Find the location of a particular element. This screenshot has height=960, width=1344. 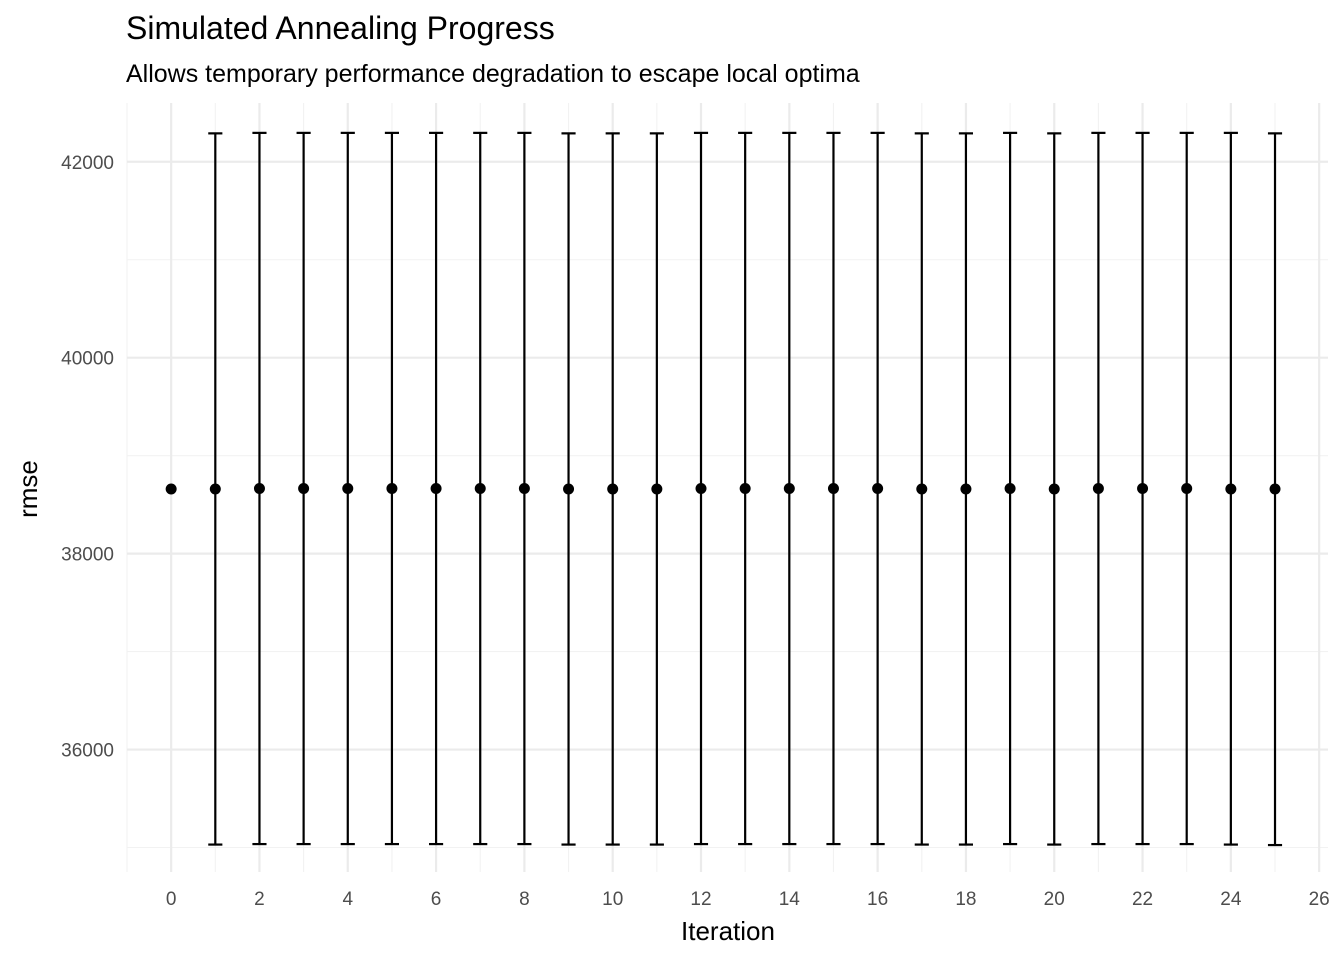

x-tick-label: 18 is located at coordinates (965, 899).